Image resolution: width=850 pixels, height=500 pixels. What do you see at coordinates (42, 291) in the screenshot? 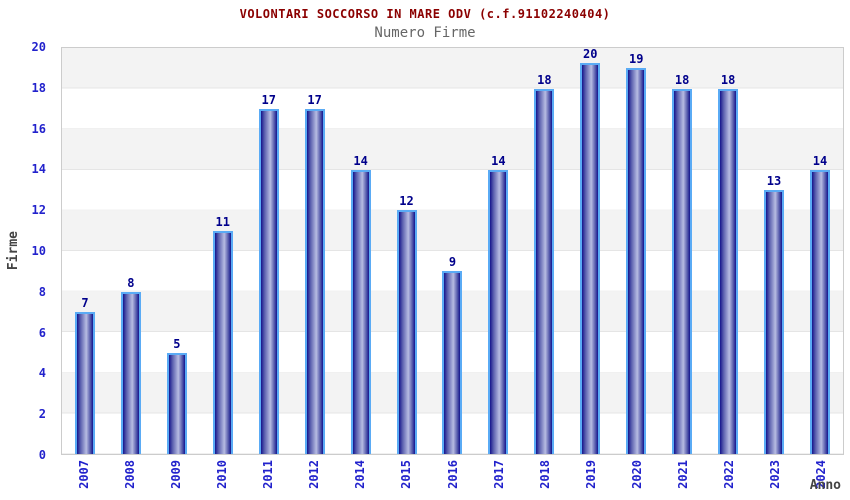
I see `y-tick-label: 8` at bounding box center [42, 291].